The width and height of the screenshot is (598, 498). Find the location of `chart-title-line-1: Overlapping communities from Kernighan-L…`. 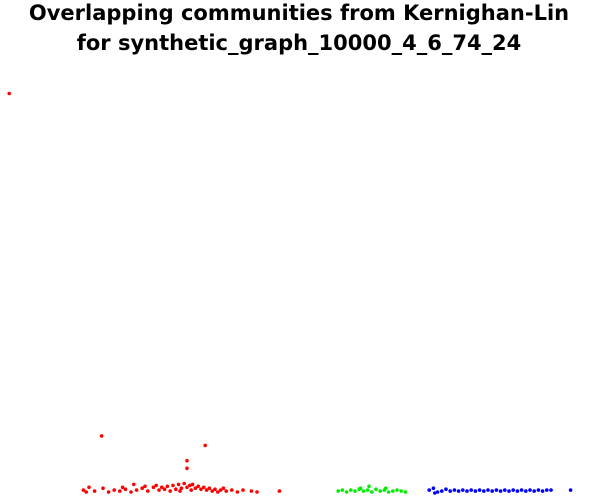

chart-title-line-1: Overlapping communities from Kernighan-L… is located at coordinates (299, 13).